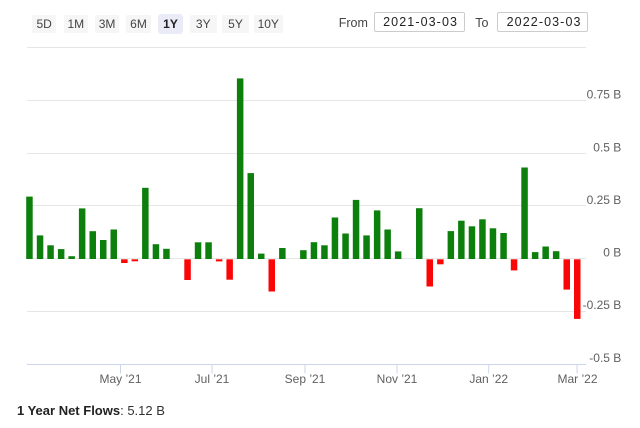 The width and height of the screenshot is (640, 428). Describe the element at coordinates (488, 379) in the screenshot. I see `svg-text: Jan ’22` at that location.